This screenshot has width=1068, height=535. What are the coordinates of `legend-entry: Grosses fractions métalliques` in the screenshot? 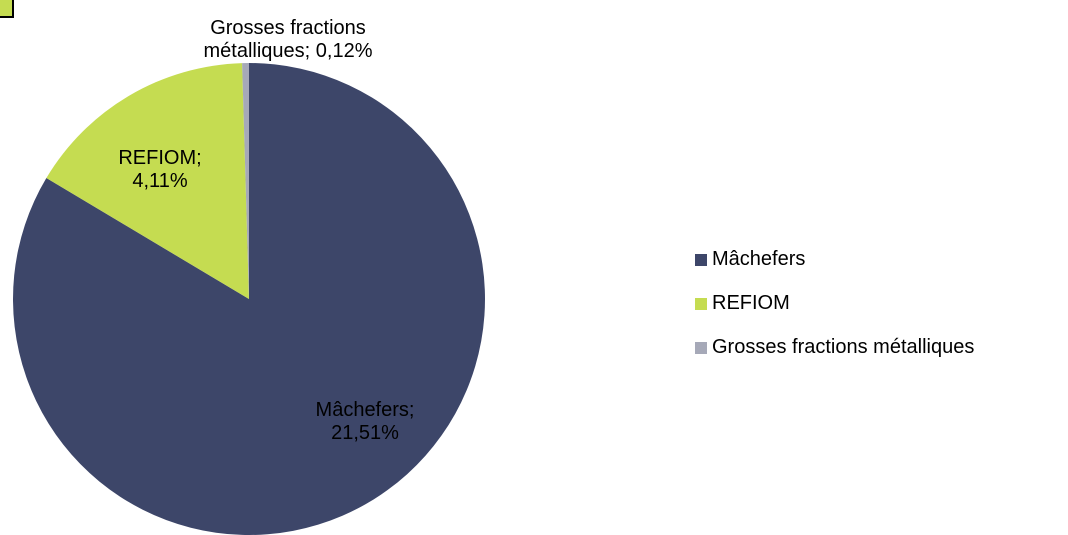 It's located at (834, 347).